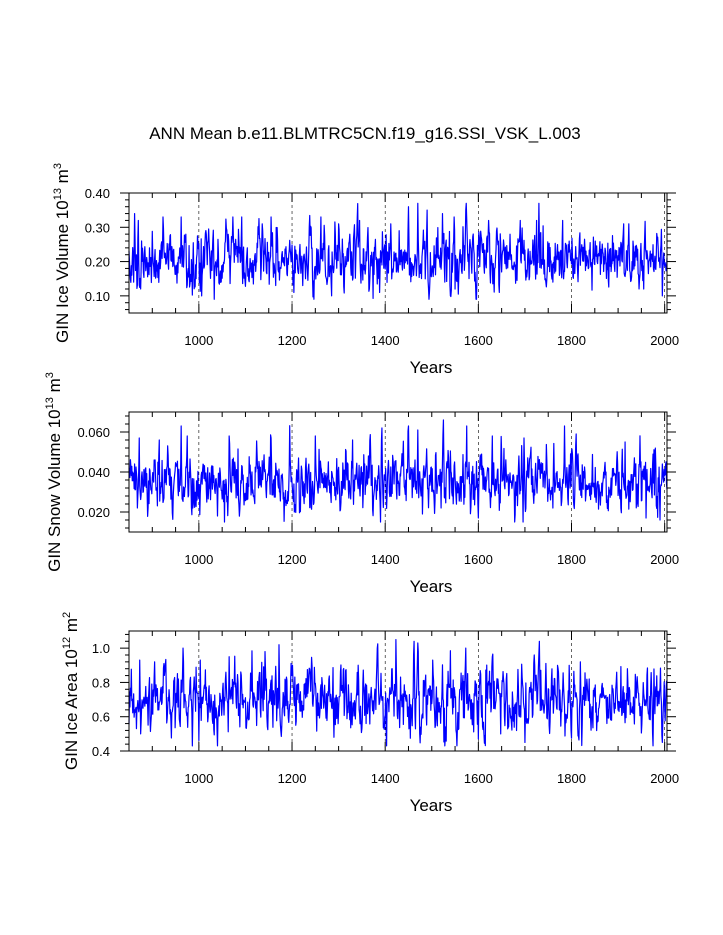 The image size is (723, 935). I want to click on y-tick-label-0.060: 0.060, so click(93, 432).